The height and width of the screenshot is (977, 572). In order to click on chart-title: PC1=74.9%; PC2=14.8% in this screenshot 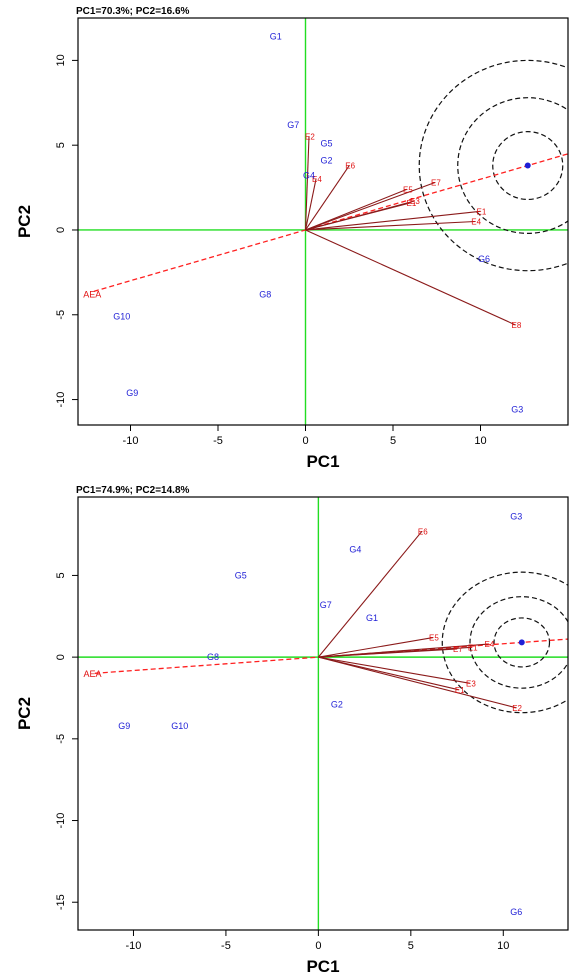, I will do `click(133, 490)`.